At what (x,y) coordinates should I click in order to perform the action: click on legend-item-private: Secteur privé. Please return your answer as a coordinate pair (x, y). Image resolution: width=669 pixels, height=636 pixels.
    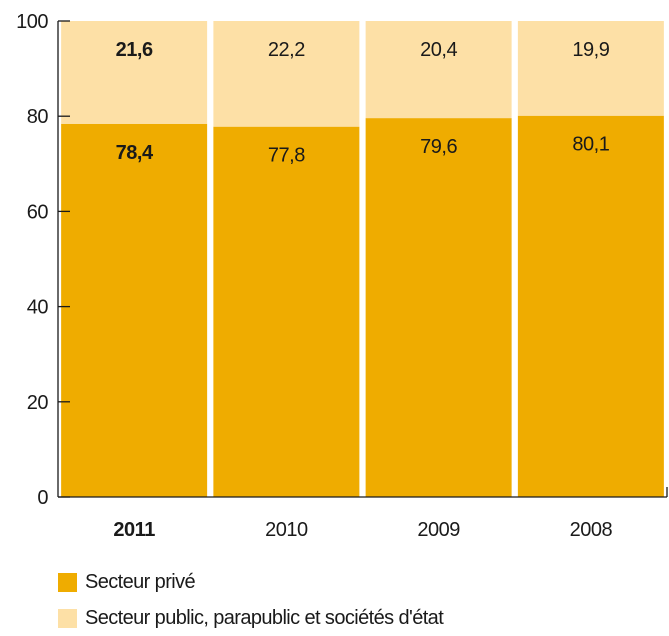
    Looking at the image, I should click on (250, 582).